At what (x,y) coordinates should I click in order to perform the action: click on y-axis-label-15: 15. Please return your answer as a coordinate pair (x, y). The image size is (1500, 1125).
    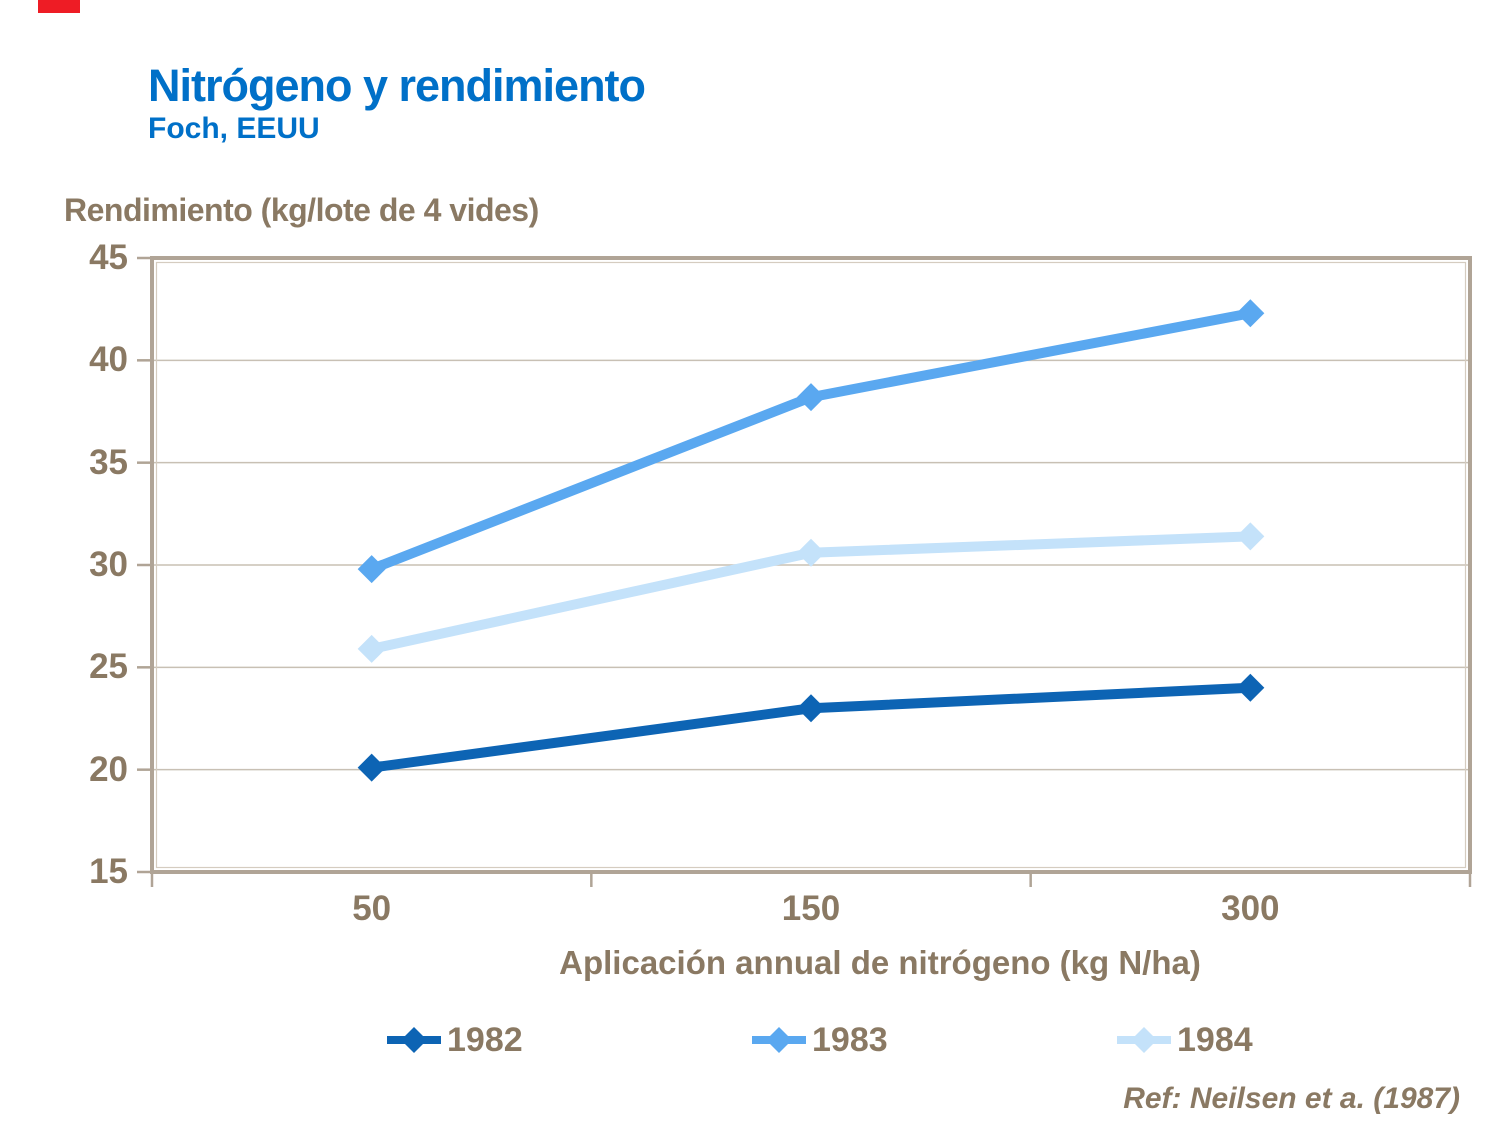
    Looking at the image, I should click on (108, 871).